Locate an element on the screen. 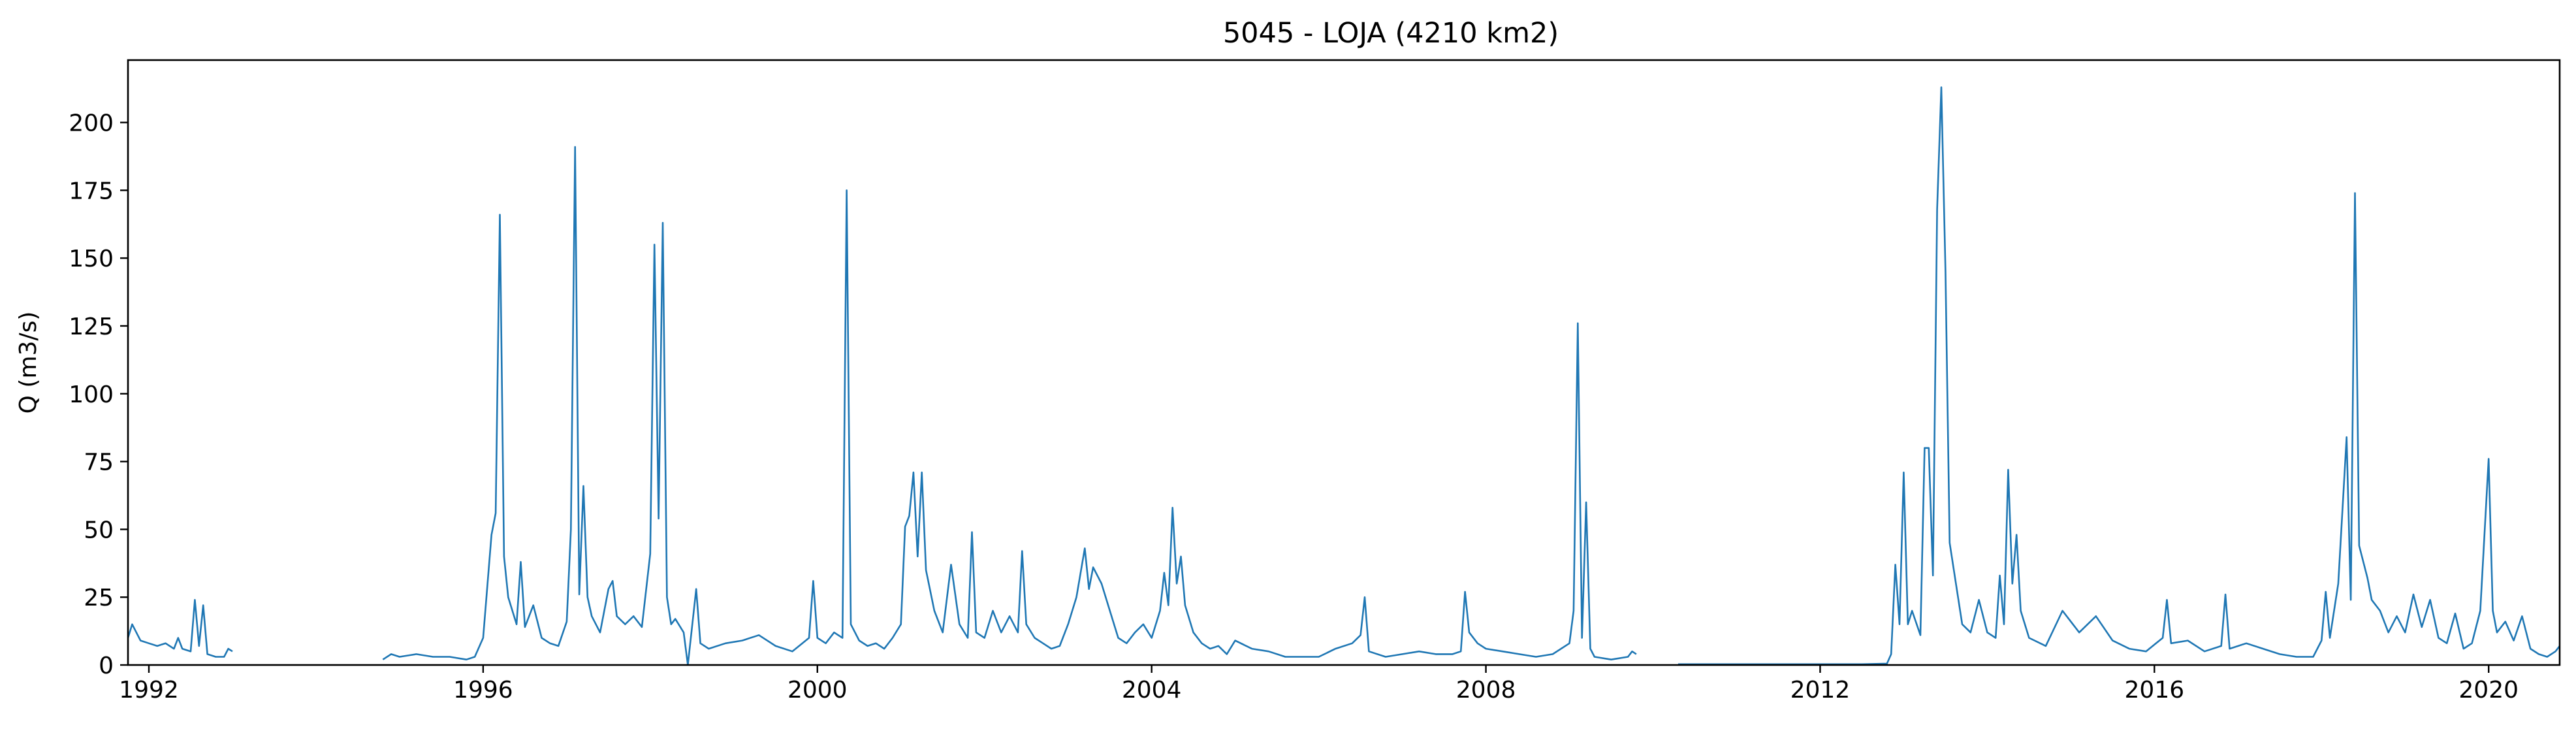 Image resolution: width=2576 pixels, height=729 pixels. y-tick-label: 175 is located at coordinates (92, 191).